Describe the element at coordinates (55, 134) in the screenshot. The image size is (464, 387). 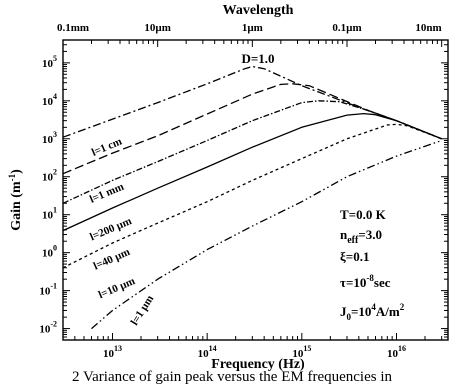
I see `y-tick-exp: 3` at that location.